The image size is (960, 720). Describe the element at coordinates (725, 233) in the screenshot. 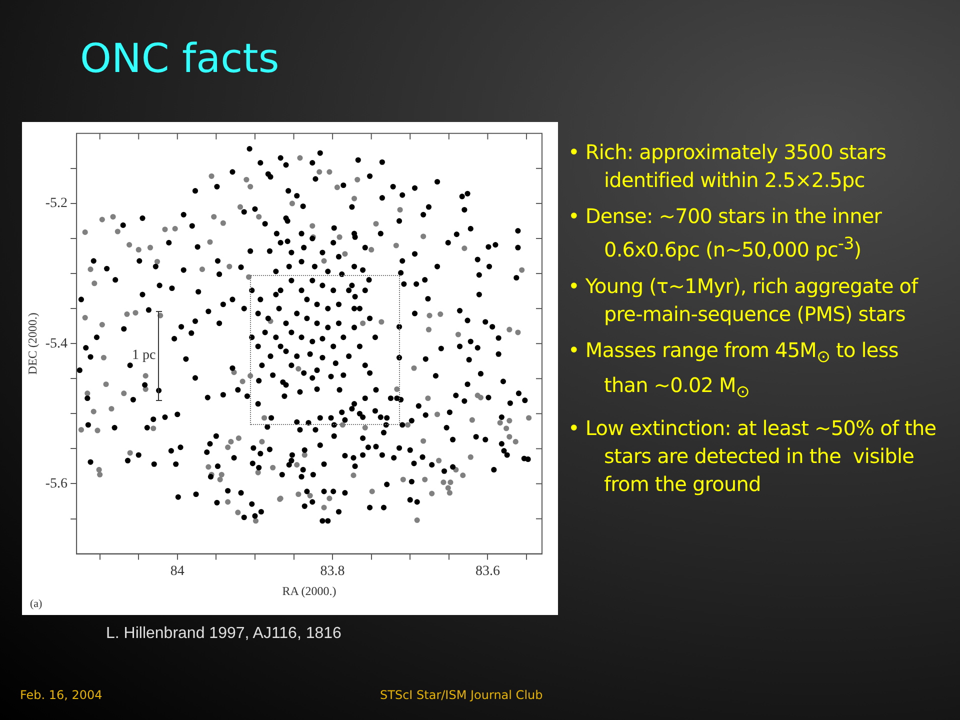

I see `text: • Dense: ~700 stars in the inner 0.6x0.6pc (n~50,000 pc$^{-3}$)` at that location.